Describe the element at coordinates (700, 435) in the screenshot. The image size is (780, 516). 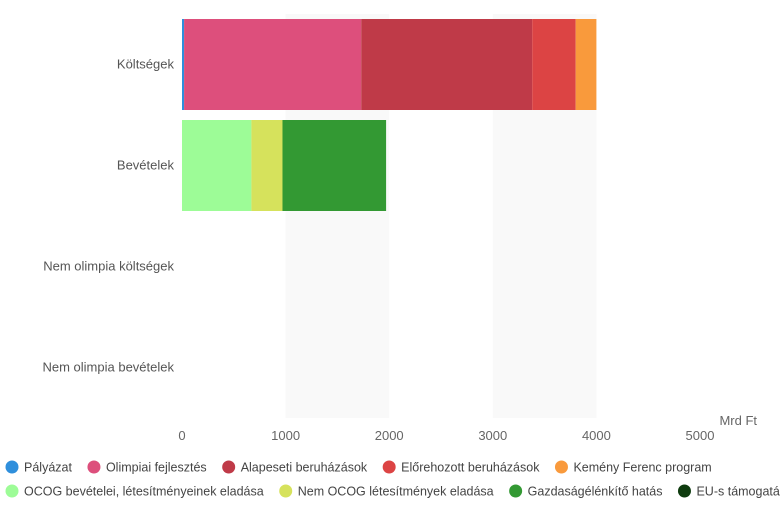
I see `x-tick-label: 5000` at that location.